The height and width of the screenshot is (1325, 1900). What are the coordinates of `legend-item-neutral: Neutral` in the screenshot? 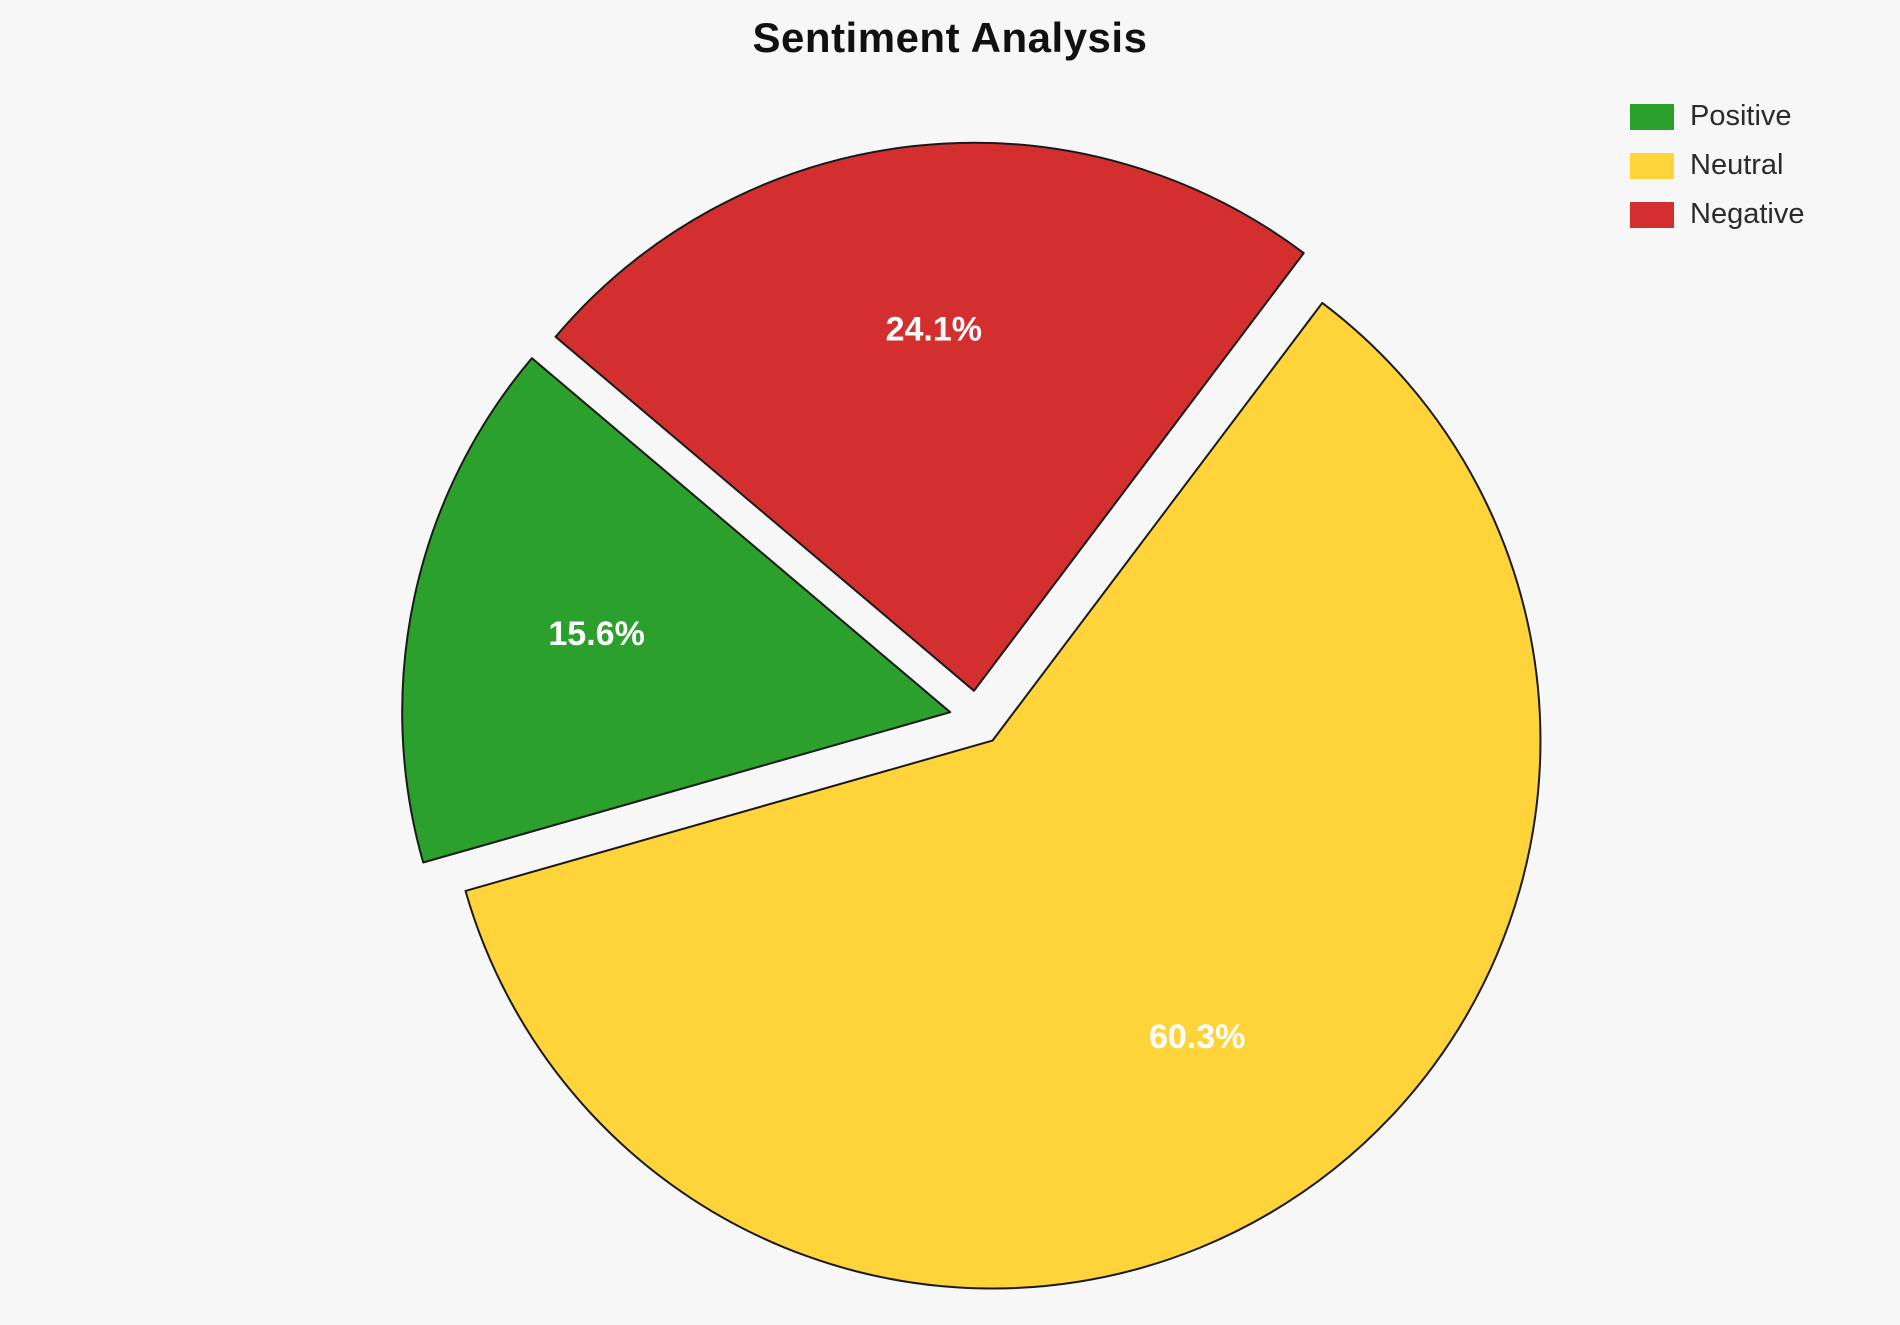 It's located at (1717, 165).